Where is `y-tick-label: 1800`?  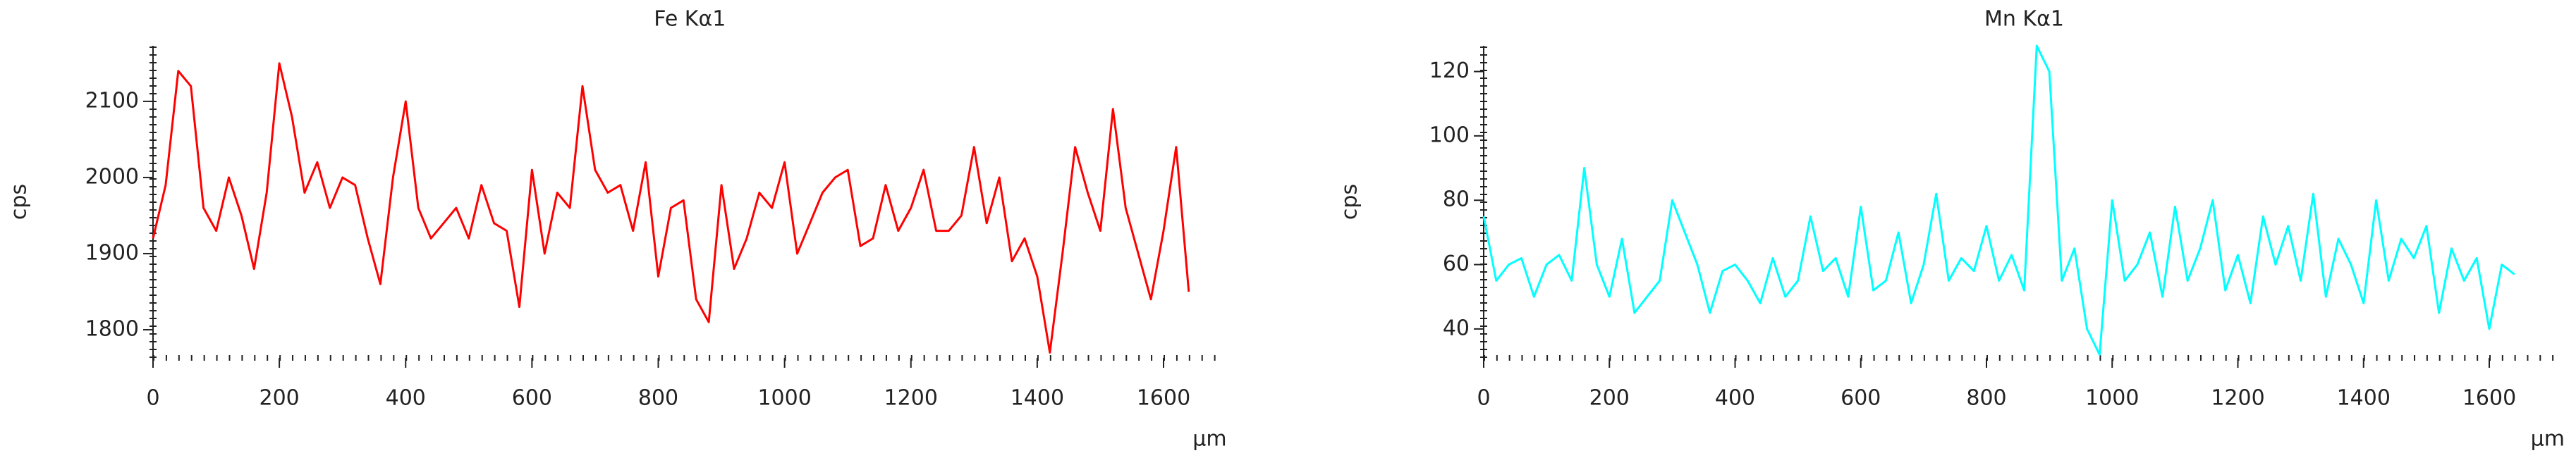
y-tick-label: 1800 is located at coordinates (112, 329).